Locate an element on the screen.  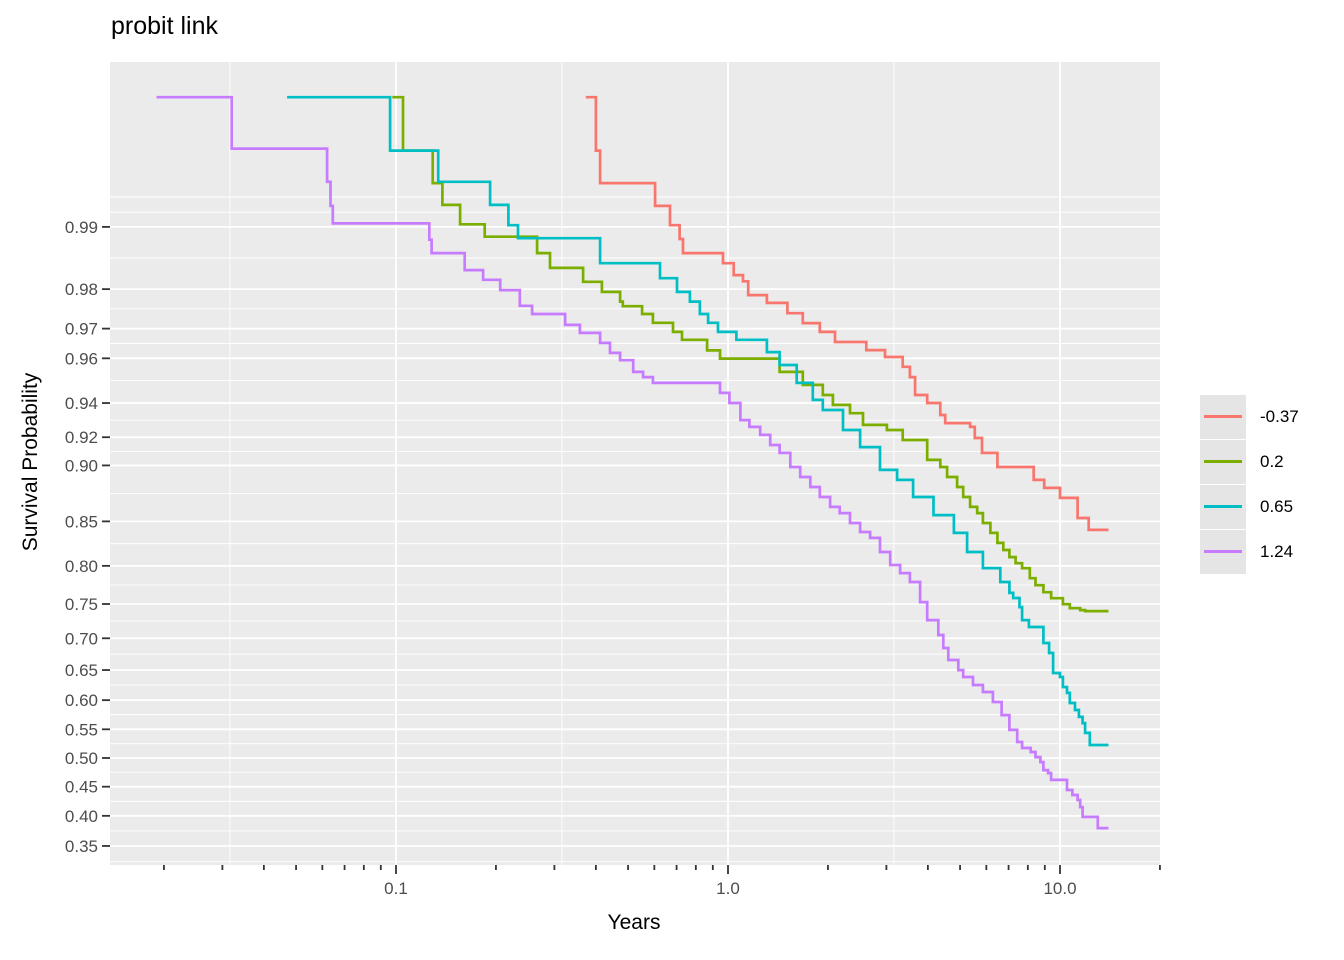
y-tick-label: 0.97 is located at coordinates (81, 329).